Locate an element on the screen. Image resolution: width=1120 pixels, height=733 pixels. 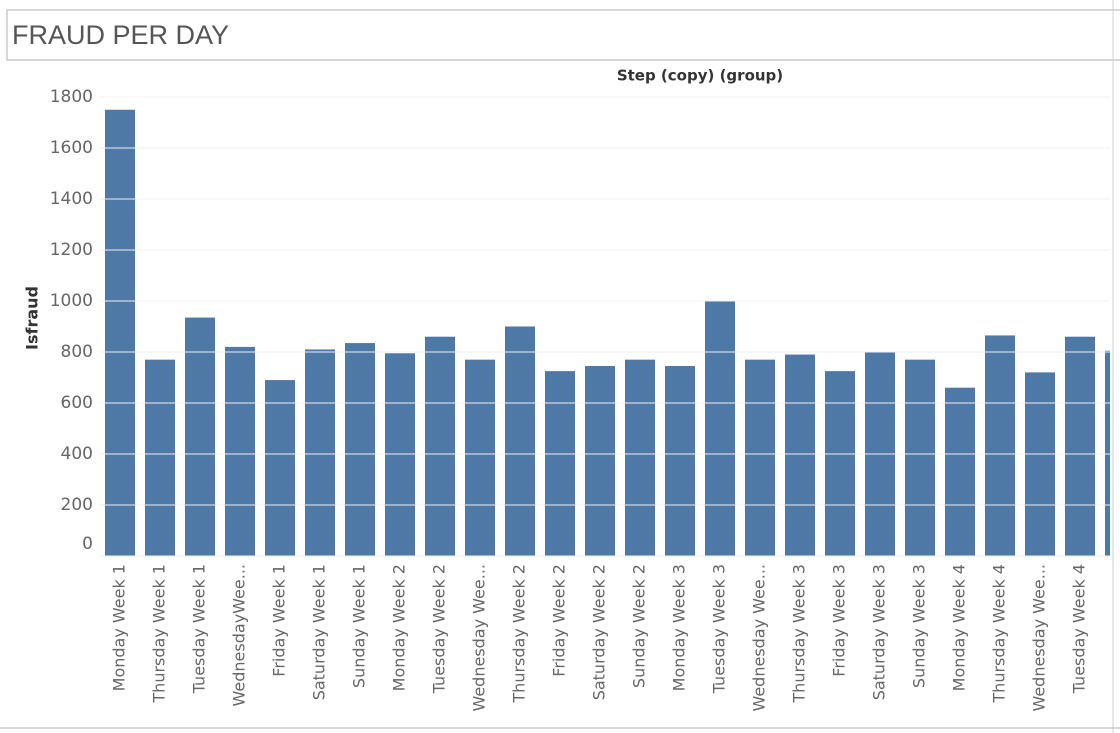
x-tick-label: Sunday Week 3 is located at coordinates (919, 626).